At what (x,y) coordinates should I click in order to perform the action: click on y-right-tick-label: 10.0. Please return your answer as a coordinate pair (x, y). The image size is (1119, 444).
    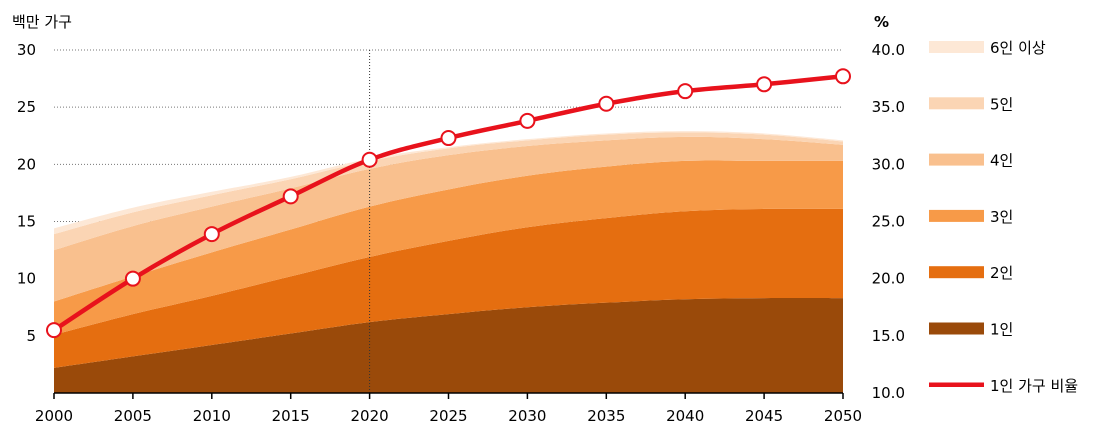
    Looking at the image, I should click on (888, 393).